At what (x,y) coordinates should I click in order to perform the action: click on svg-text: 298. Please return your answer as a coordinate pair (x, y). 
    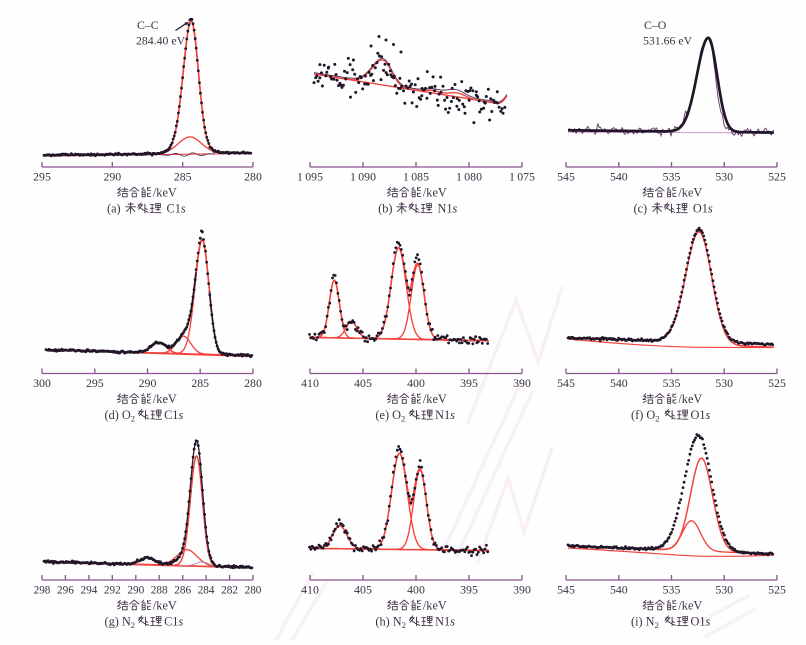
    Looking at the image, I should click on (42, 591).